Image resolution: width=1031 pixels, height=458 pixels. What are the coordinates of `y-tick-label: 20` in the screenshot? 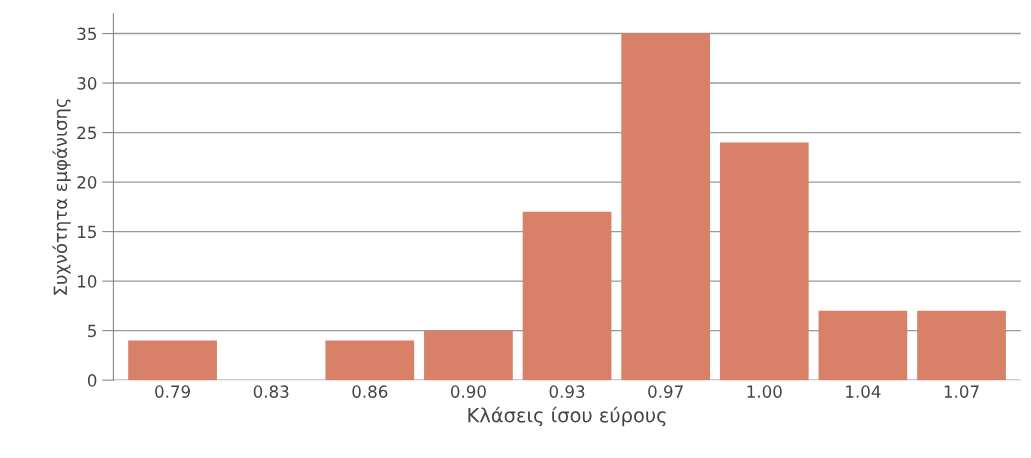 It's located at (87, 182).